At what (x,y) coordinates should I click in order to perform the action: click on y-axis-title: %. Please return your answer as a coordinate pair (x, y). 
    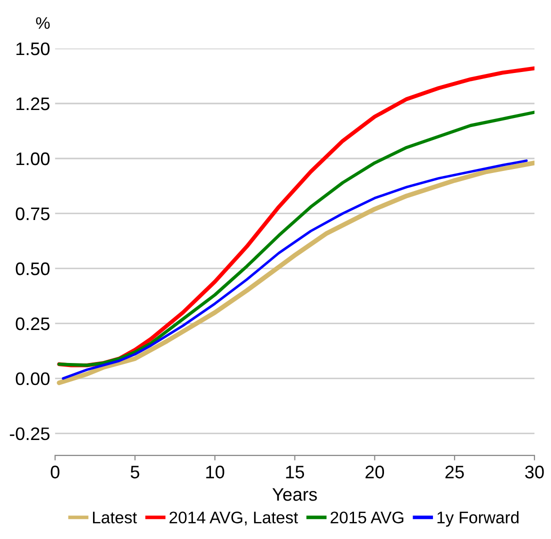
    Looking at the image, I should click on (43, 23).